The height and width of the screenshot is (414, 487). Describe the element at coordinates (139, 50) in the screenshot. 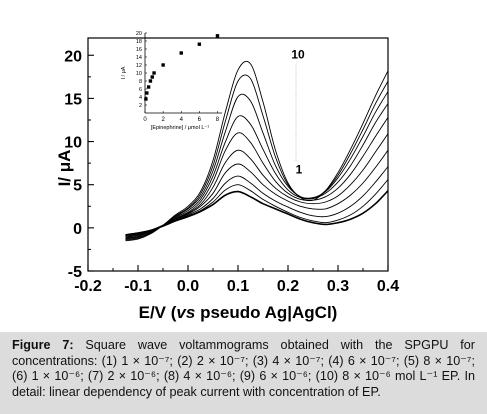

I see `inset-y-tick-label: 16` at that location.